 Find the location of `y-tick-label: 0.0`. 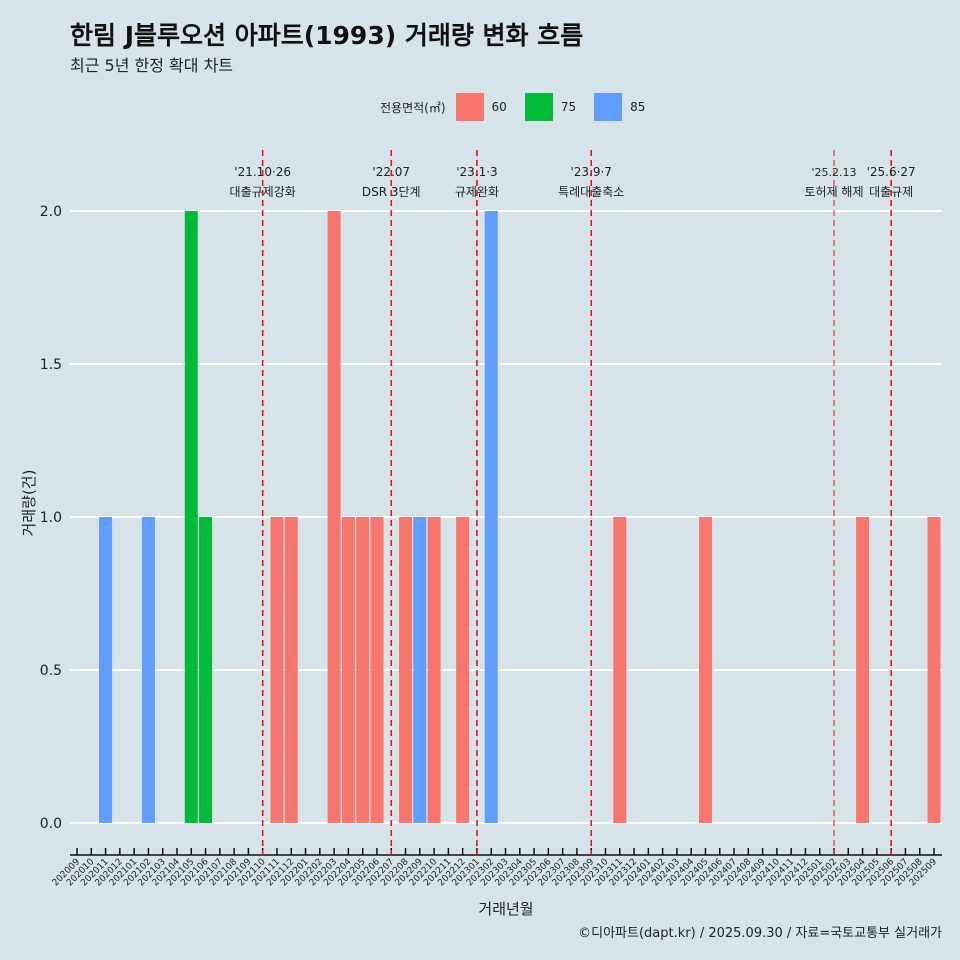

y-tick-label: 0.0 is located at coordinates (51, 824).